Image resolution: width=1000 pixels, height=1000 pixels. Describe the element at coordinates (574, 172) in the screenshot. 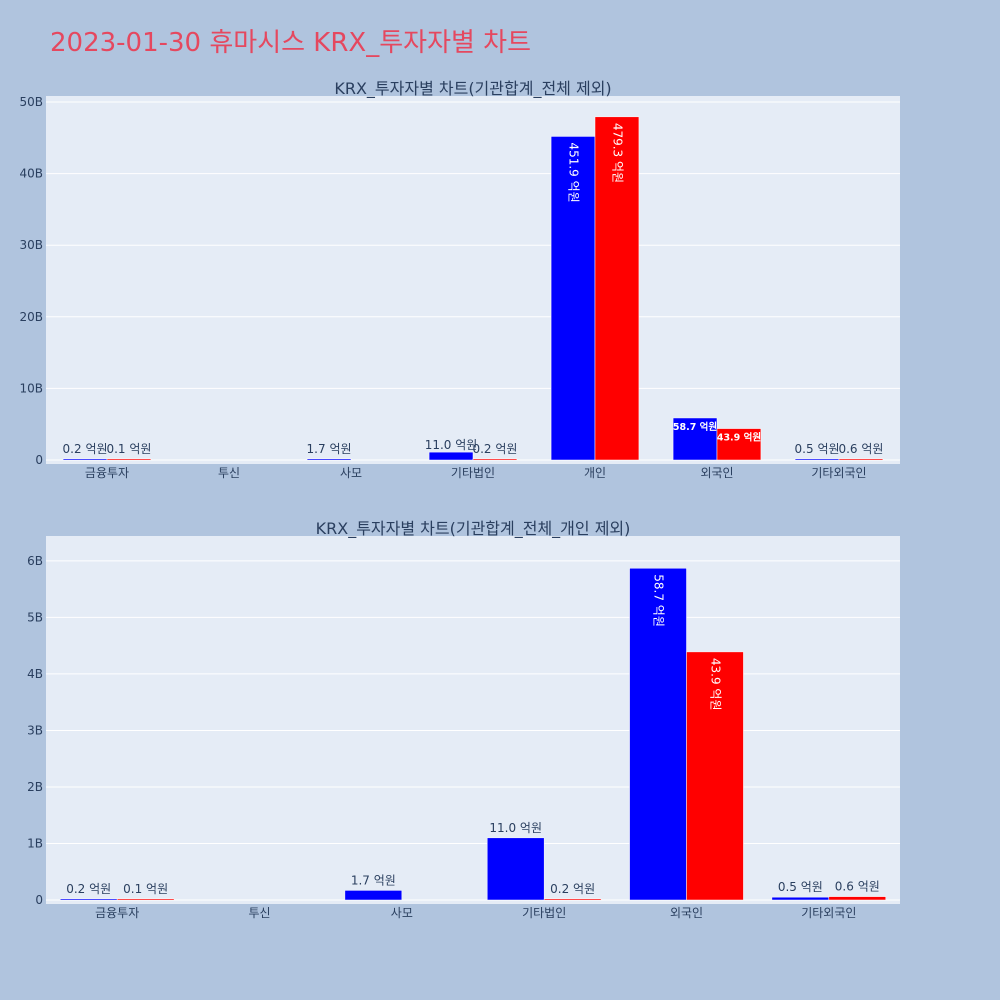

I see `data-label: 451.9 억원` at that location.